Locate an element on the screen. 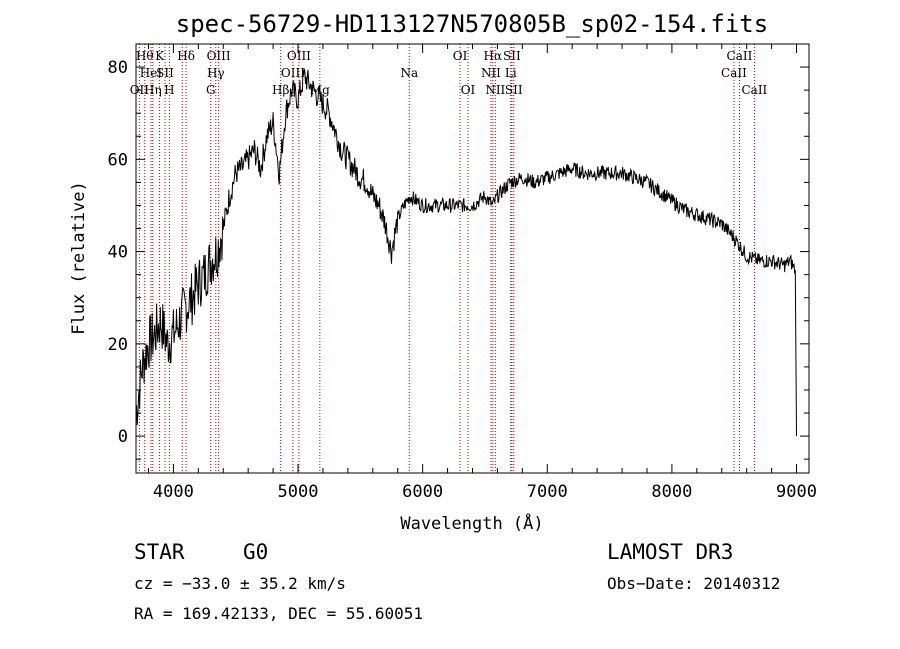 This screenshot has width=900, height=649. observation-date: Obs−Date: 20140312 is located at coordinates (694, 583).